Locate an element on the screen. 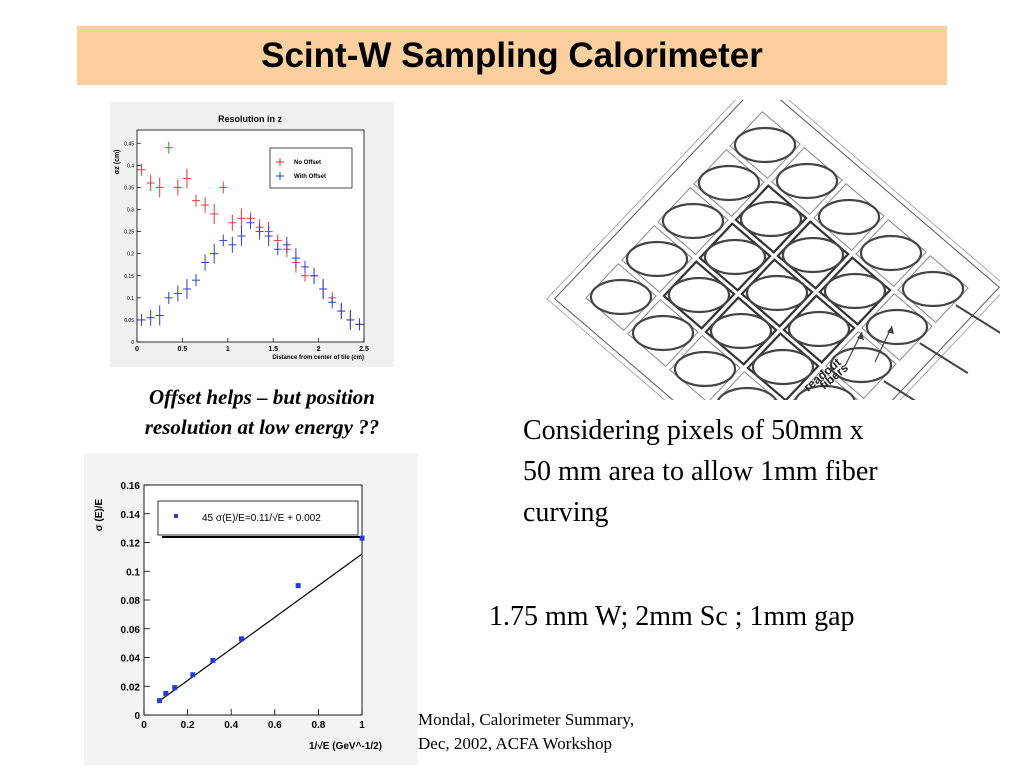 Image resolution: width=1024 pixels, height=770 pixels. y-tick-label: 0.2 is located at coordinates (130, 255).